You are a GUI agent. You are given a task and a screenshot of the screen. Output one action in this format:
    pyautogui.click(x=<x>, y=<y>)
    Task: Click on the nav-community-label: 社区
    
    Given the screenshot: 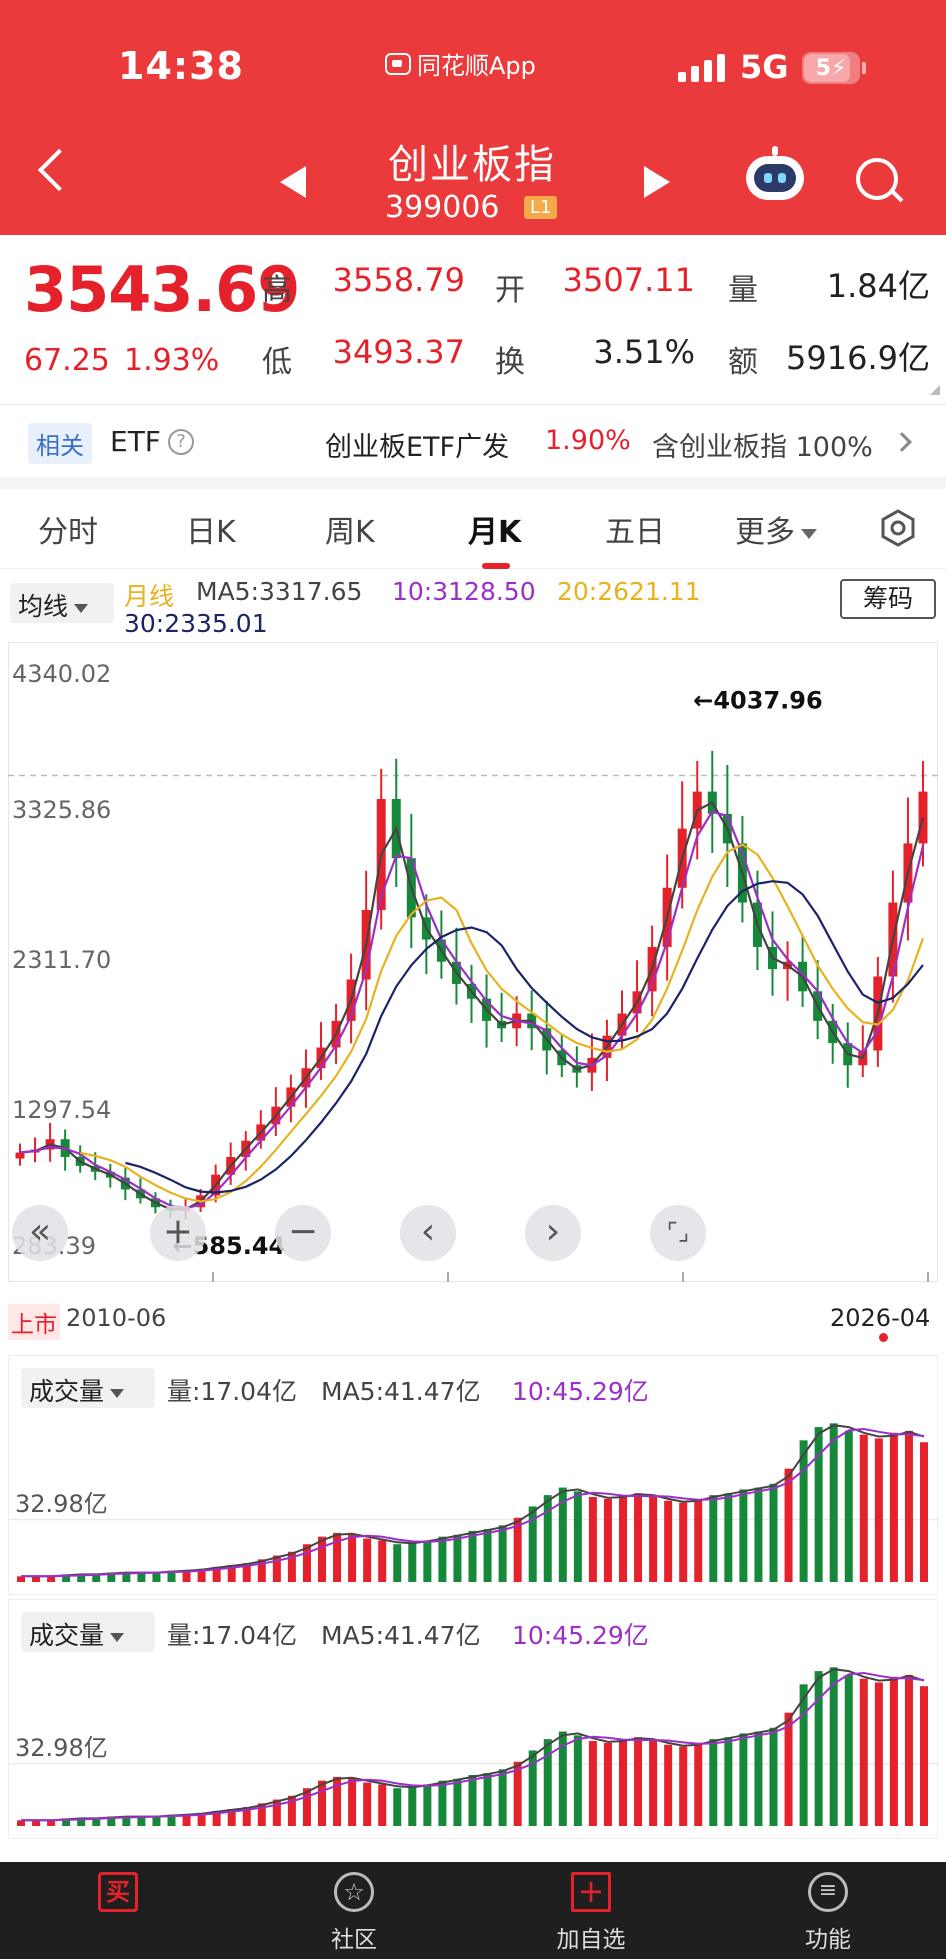 What is the action you would take?
    pyautogui.click(x=354, y=1940)
    